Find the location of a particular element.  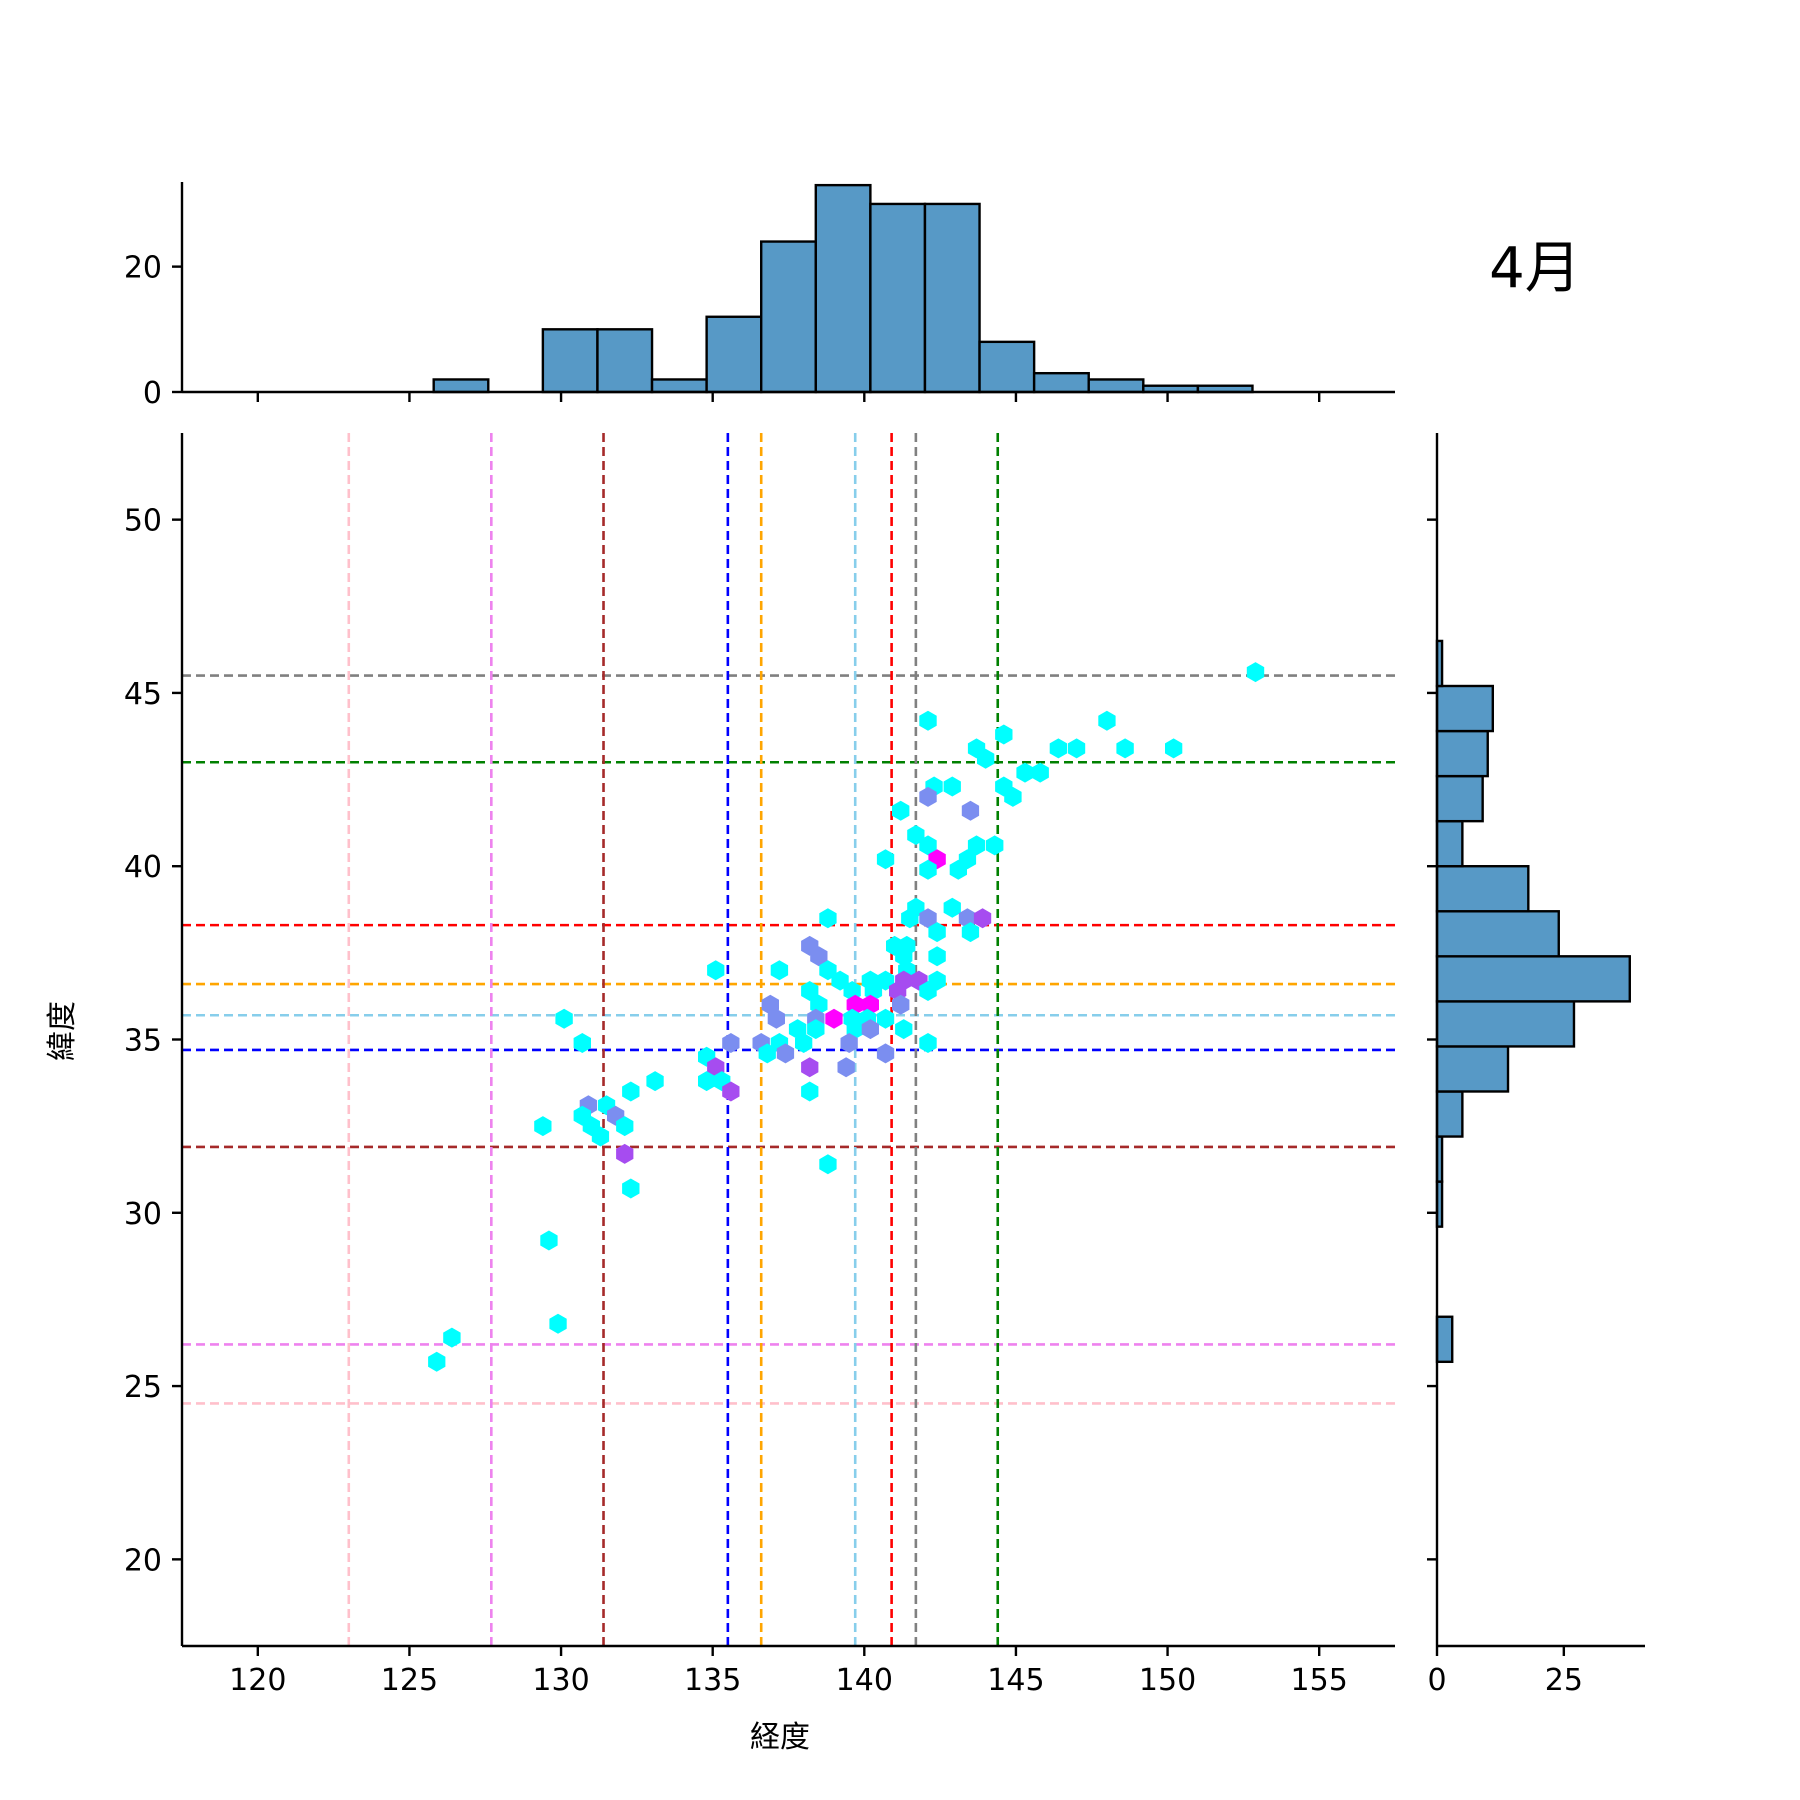

longitude-histogram: 0 20 is located at coordinates (759, 296).